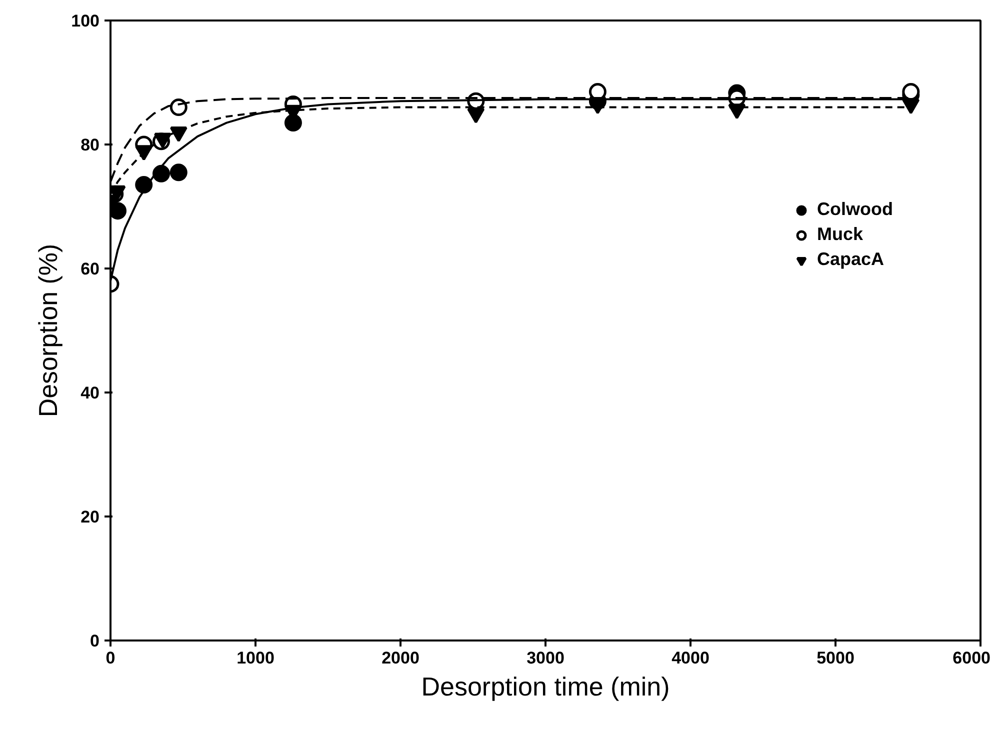  I want to click on y-axis-title: Desorption (%), so click(48, 331).